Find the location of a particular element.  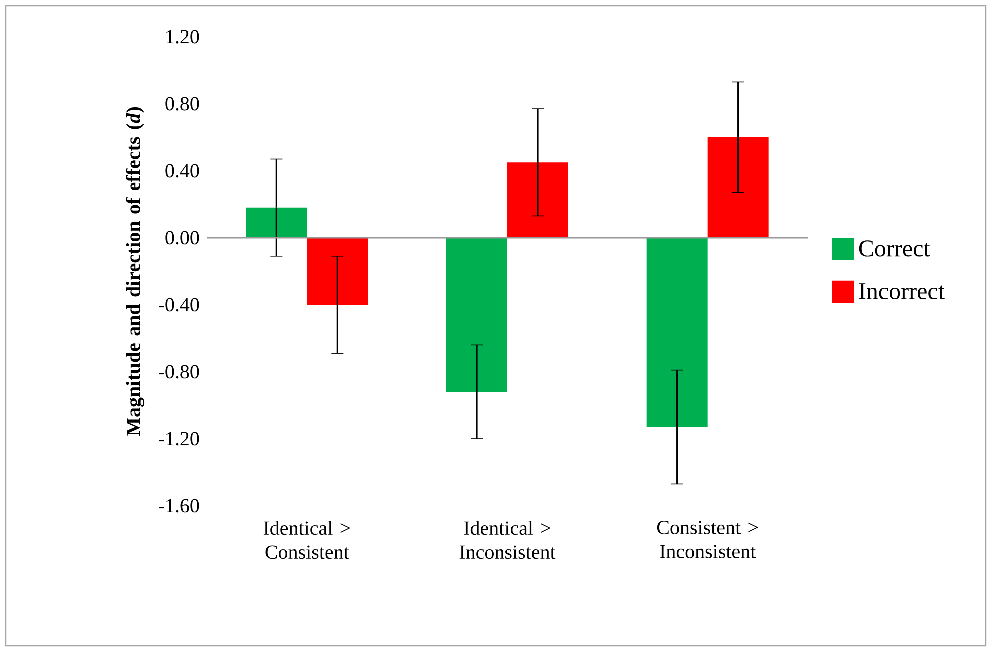

legend-label: Correct is located at coordinates (894, 248).